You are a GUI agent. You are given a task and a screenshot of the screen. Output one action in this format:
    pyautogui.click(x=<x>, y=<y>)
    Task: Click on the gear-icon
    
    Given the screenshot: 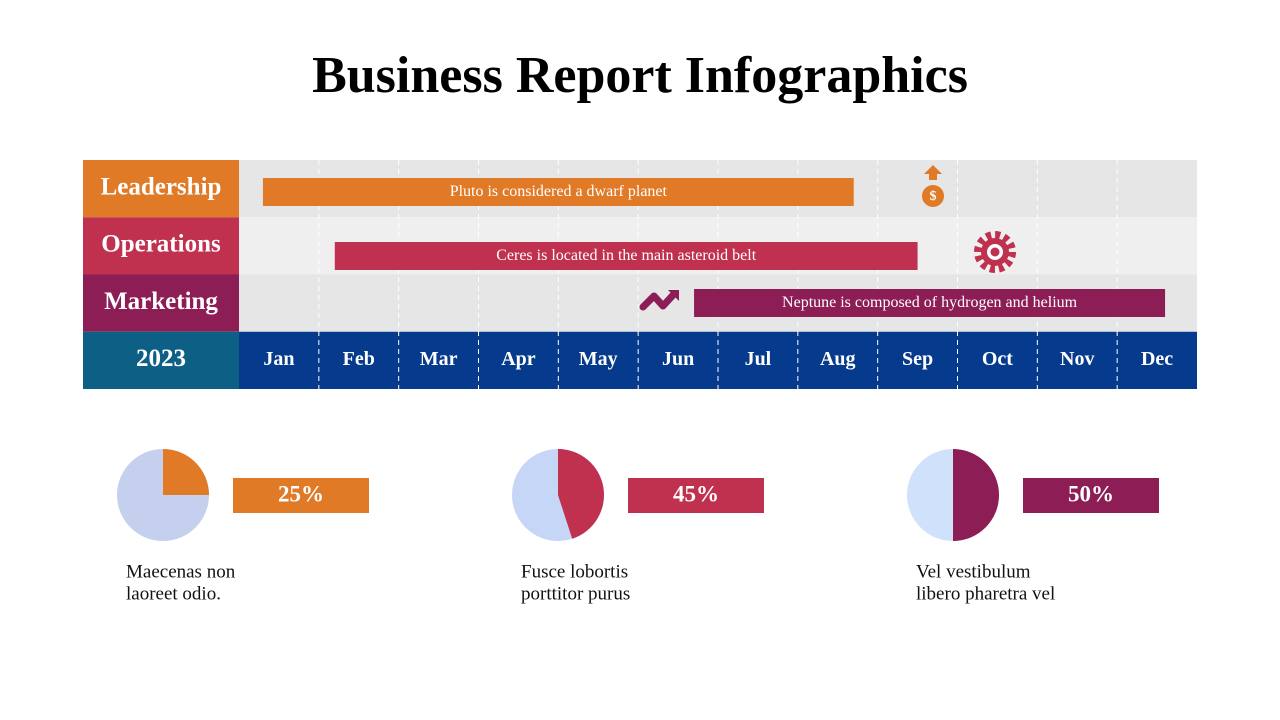 What is the action you would take?
    pyautogui.click(x=995, y=252)
    